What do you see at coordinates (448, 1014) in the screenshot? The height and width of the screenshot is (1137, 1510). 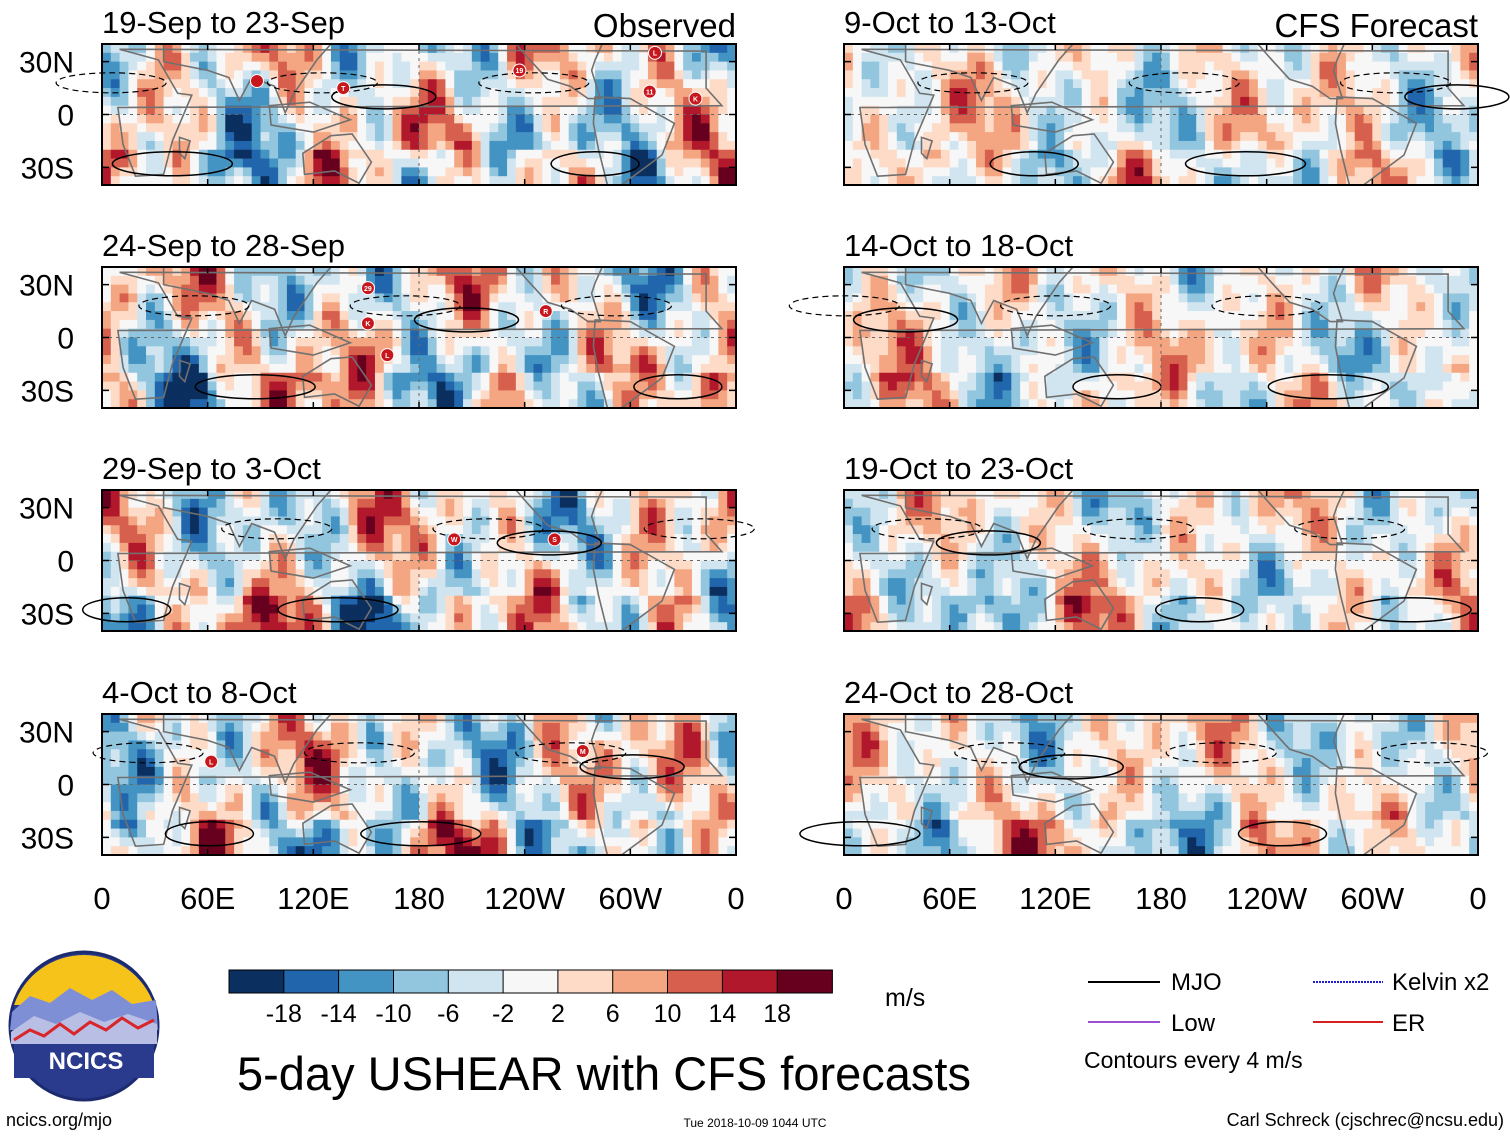 I see `colorbar-tick-label: -6` at bounding box center [448, 1014].